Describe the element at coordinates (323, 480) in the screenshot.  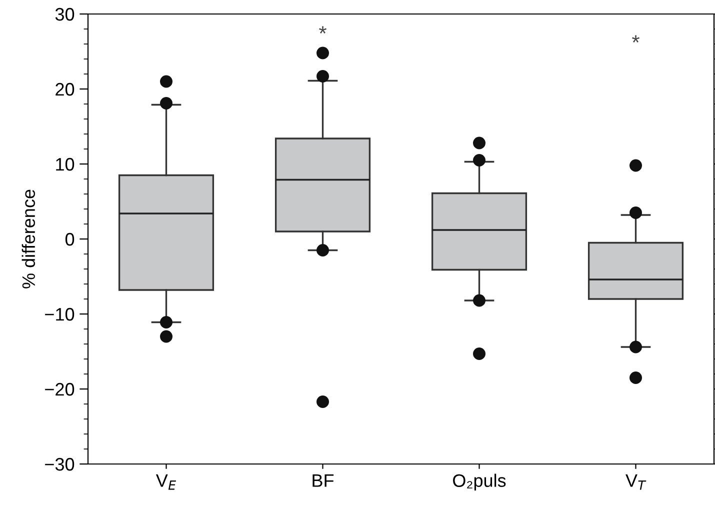
I see `x-tick-label: BF` at that location.